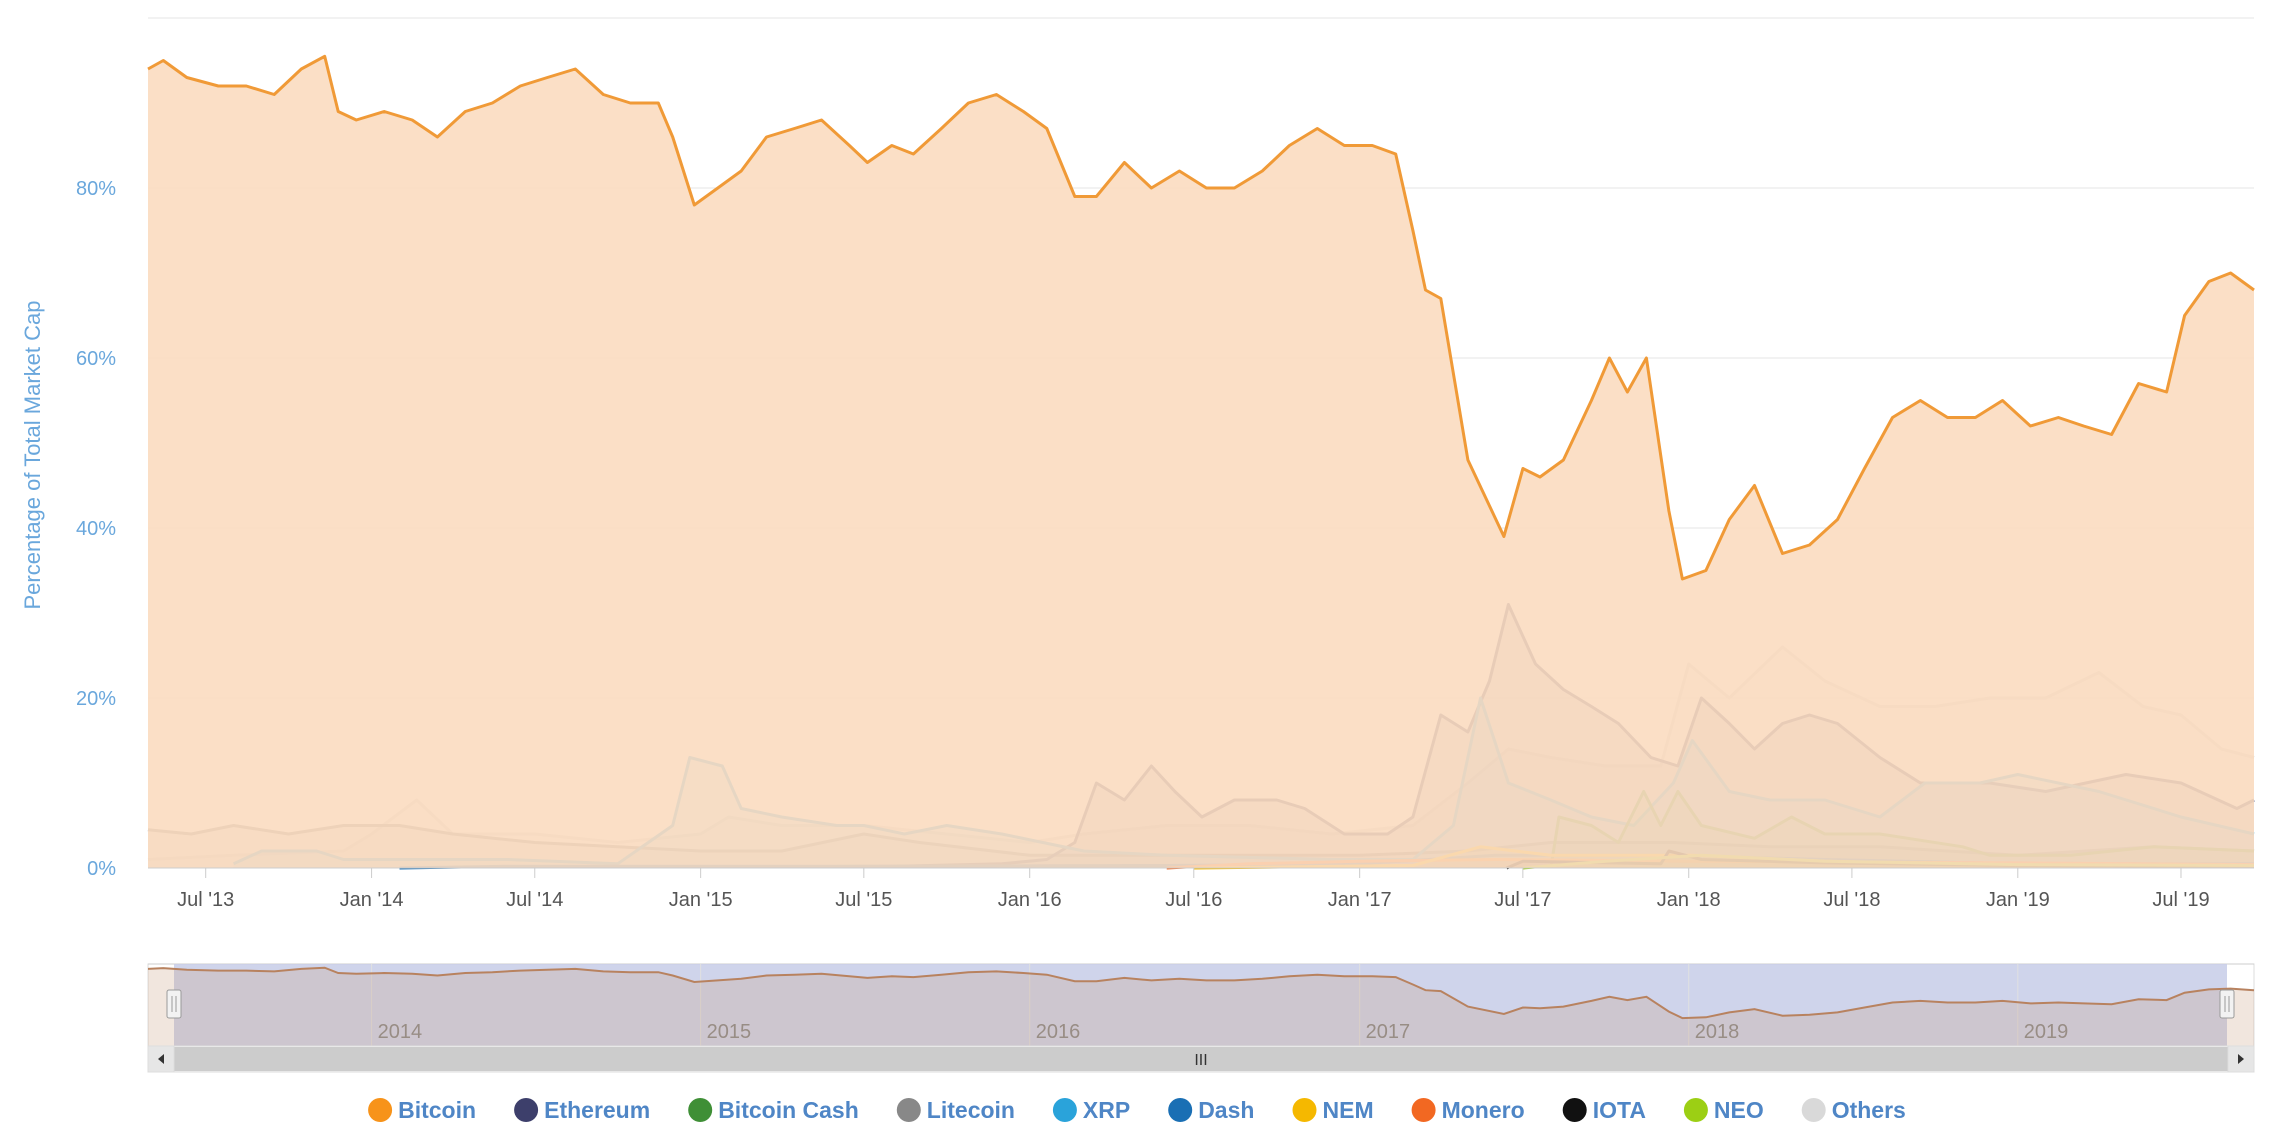 This screenshot has width=2274, height=1143. I want to click on legend-label: Bitcoin, so click(437, 1110).